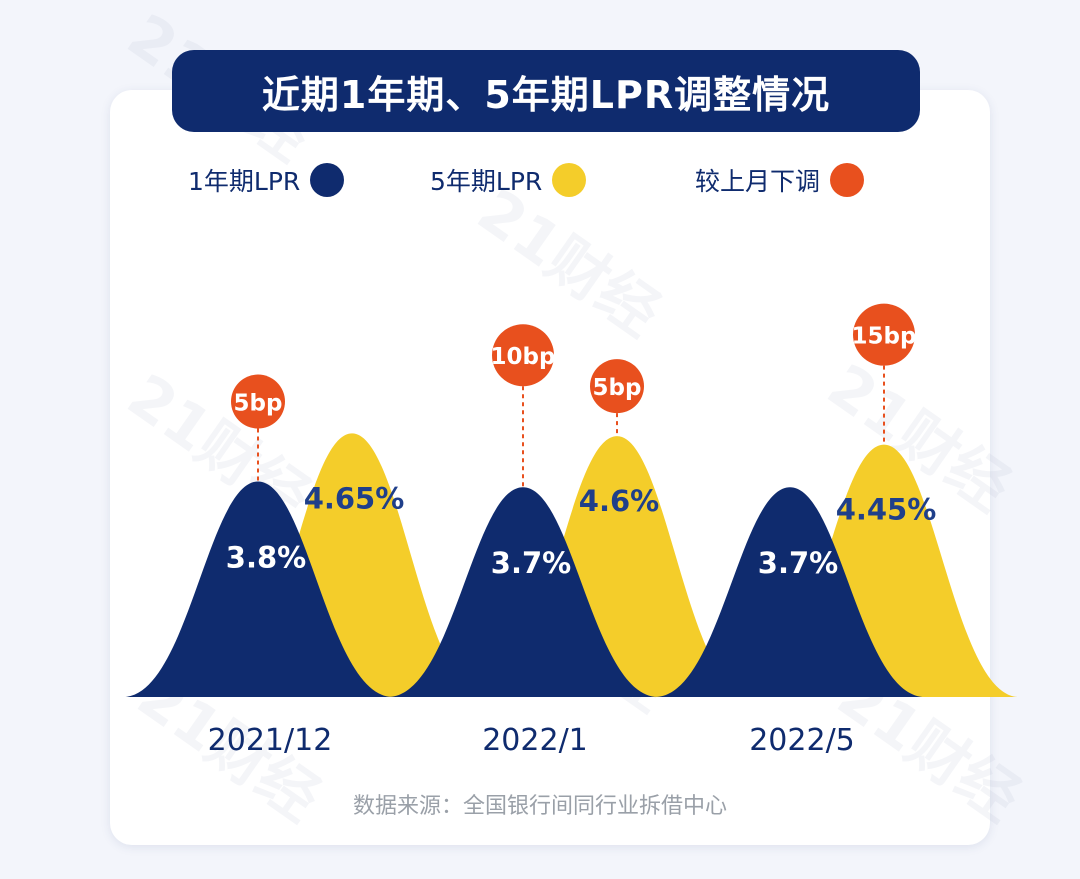  Describe the element at coordinates (244, 181) in the screenshot. I see `legend-label: 1年期LPR` at that location.